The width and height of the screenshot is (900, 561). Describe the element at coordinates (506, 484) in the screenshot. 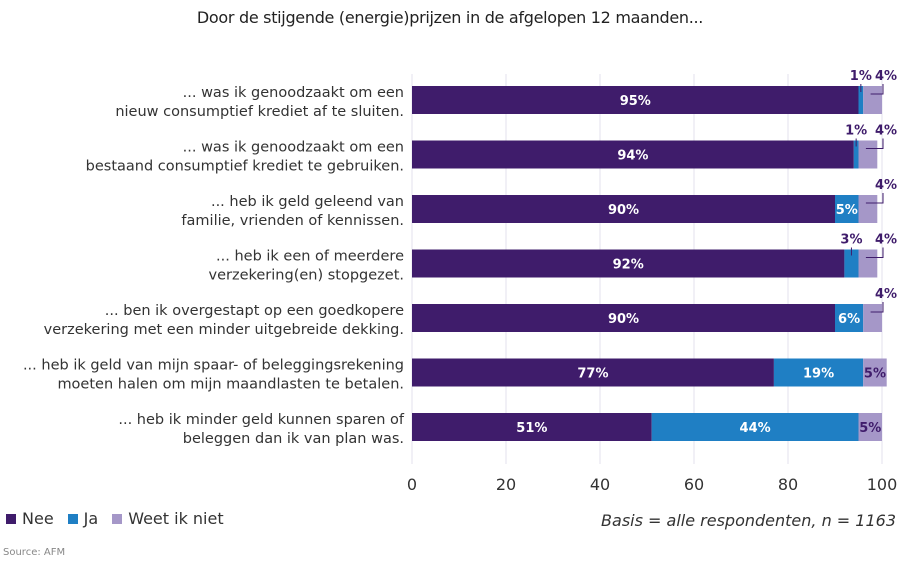

I see `x-tick-label: 20` at that location.